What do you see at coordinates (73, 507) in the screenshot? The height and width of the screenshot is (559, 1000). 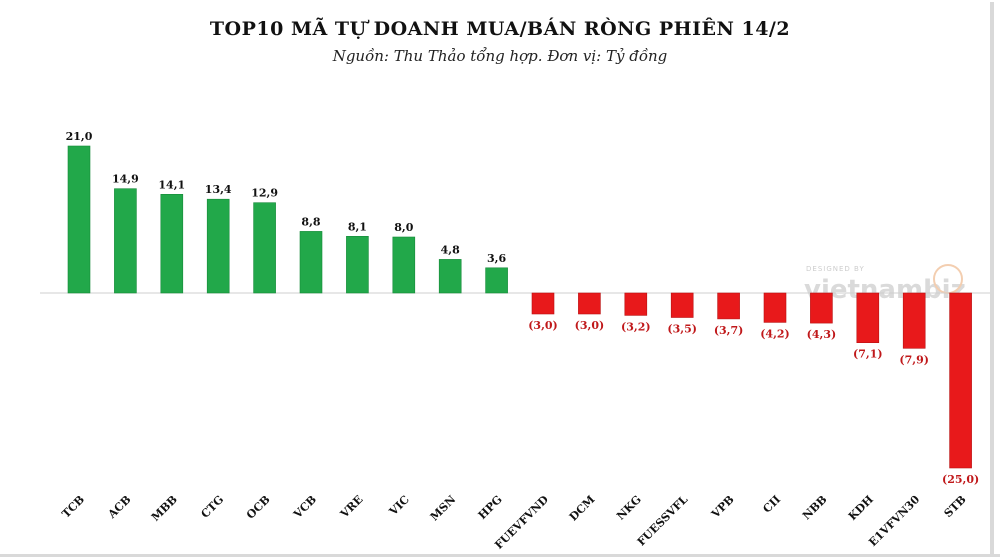 I see `category-label-tcb: TCB` at bounding box center [73, 507].